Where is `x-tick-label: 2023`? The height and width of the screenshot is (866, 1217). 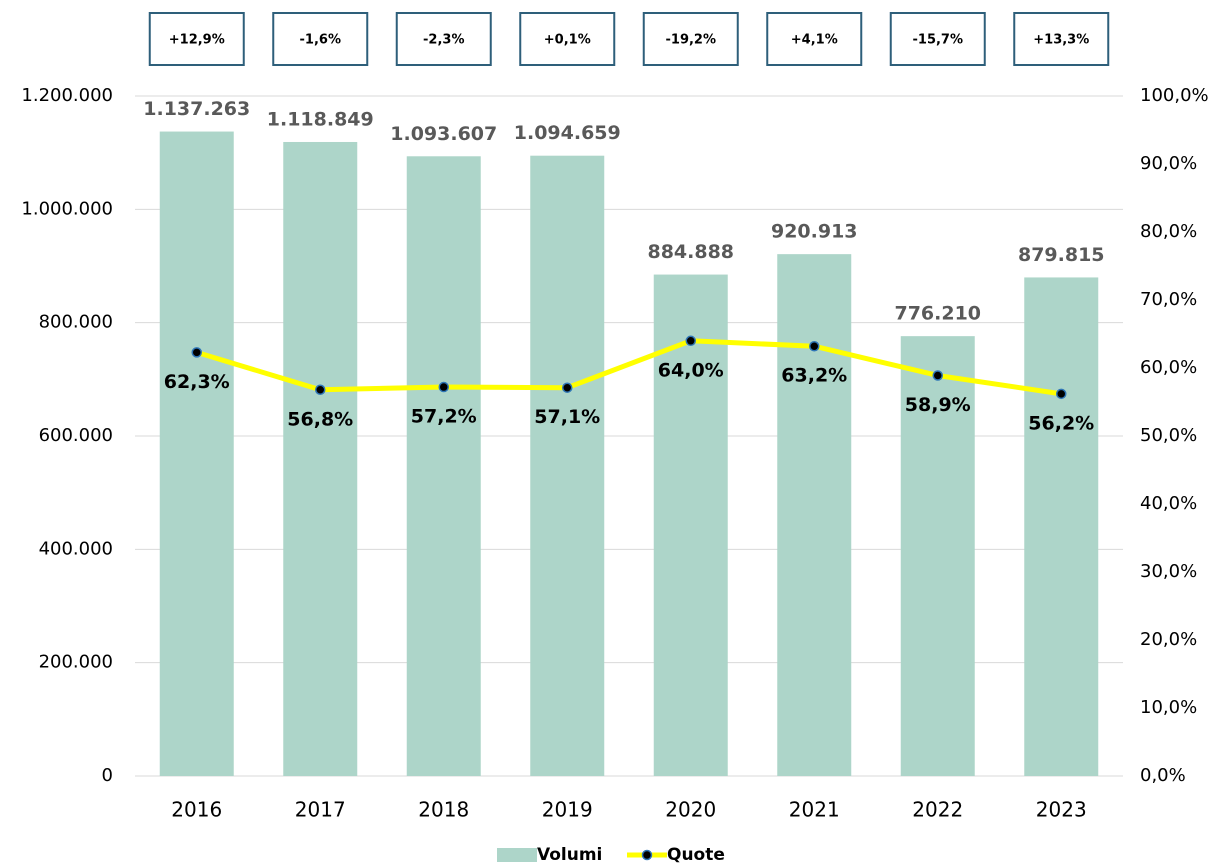
x-tick-label: 2023 is located at coordinates (1061, 810).